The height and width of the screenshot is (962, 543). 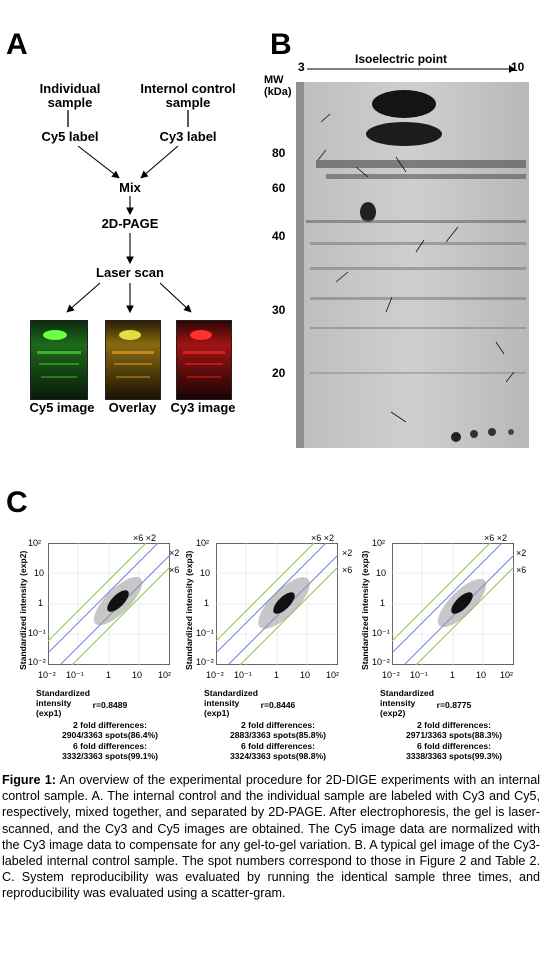 I want to click on plot3-xtick-01: 10⁻¹, so click(x=419, y=675).